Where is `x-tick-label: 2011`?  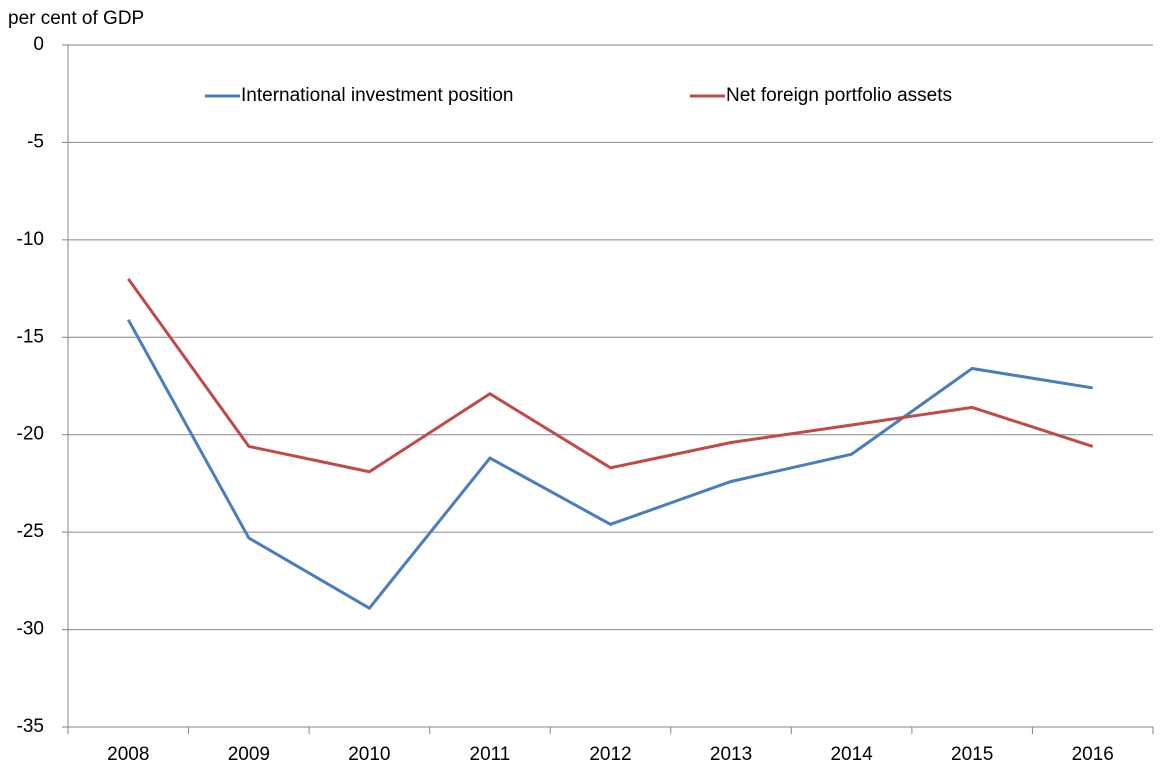
x-tick-label: 2011 is located at coordinates (490, 754).